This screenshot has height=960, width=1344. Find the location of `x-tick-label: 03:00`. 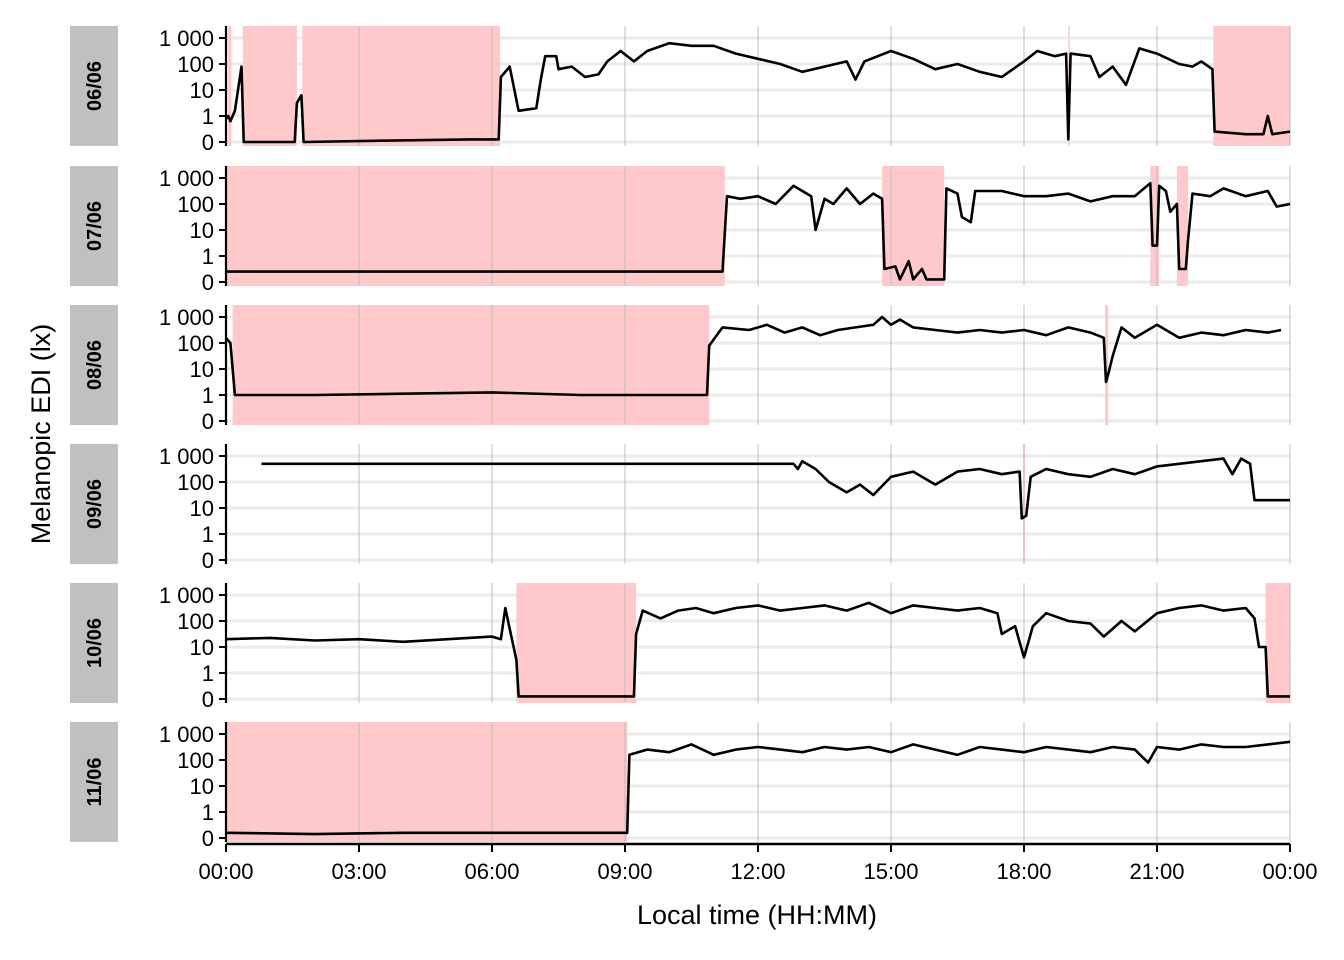

x-tick-label: 03:00 is located at coordinates (358, 871).